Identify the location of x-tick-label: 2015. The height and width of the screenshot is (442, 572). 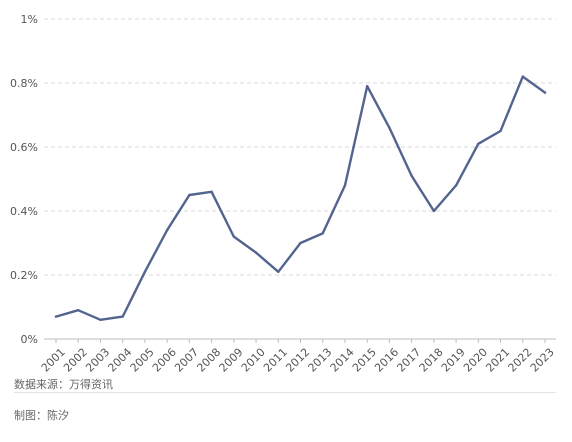
(364, 360).